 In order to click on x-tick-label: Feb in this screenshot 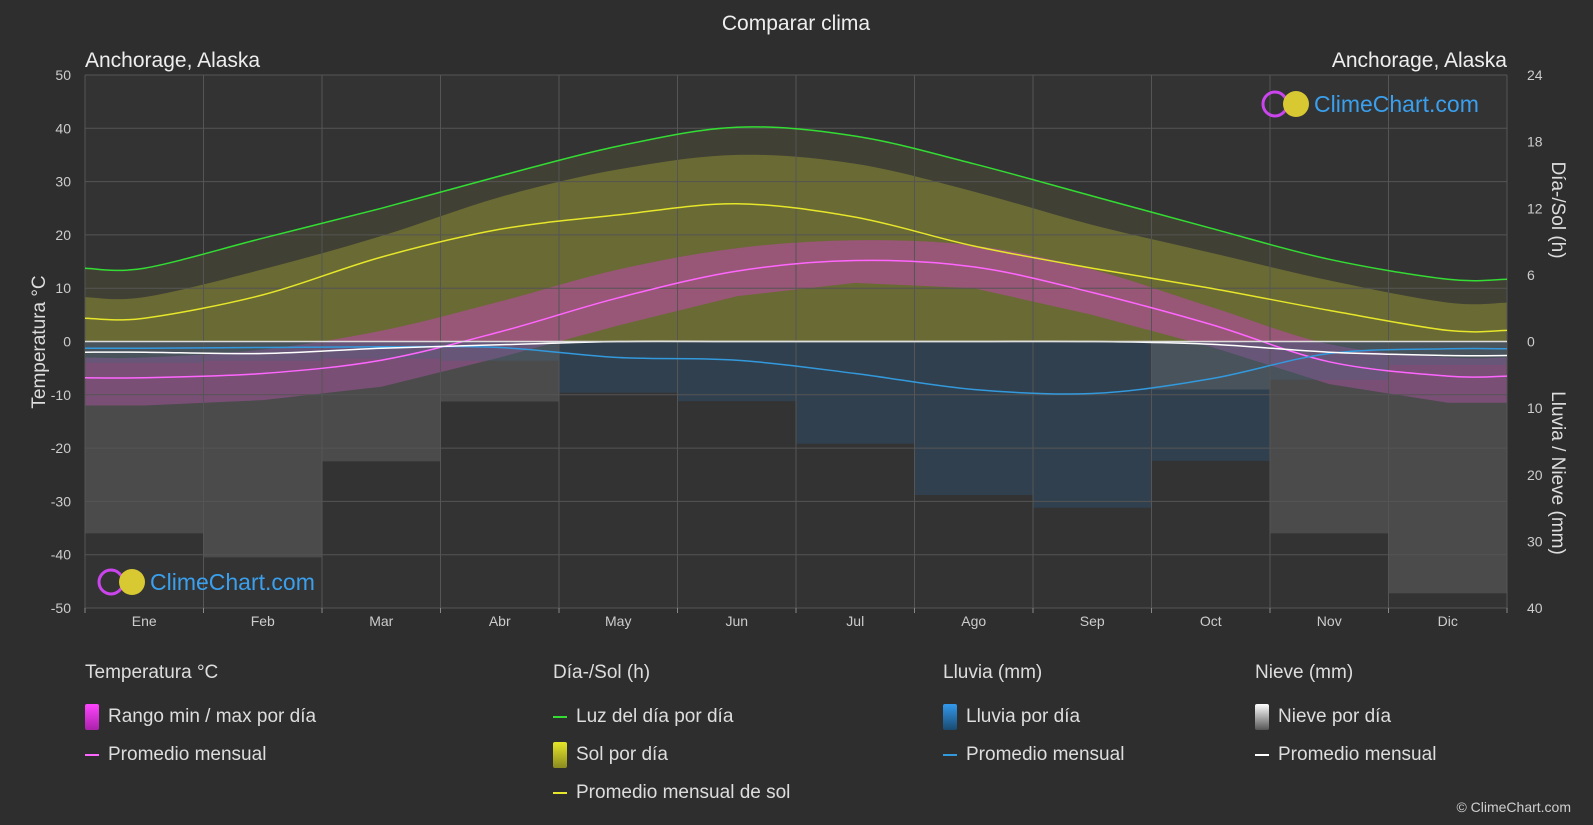, I will do `click(263, 621)`.